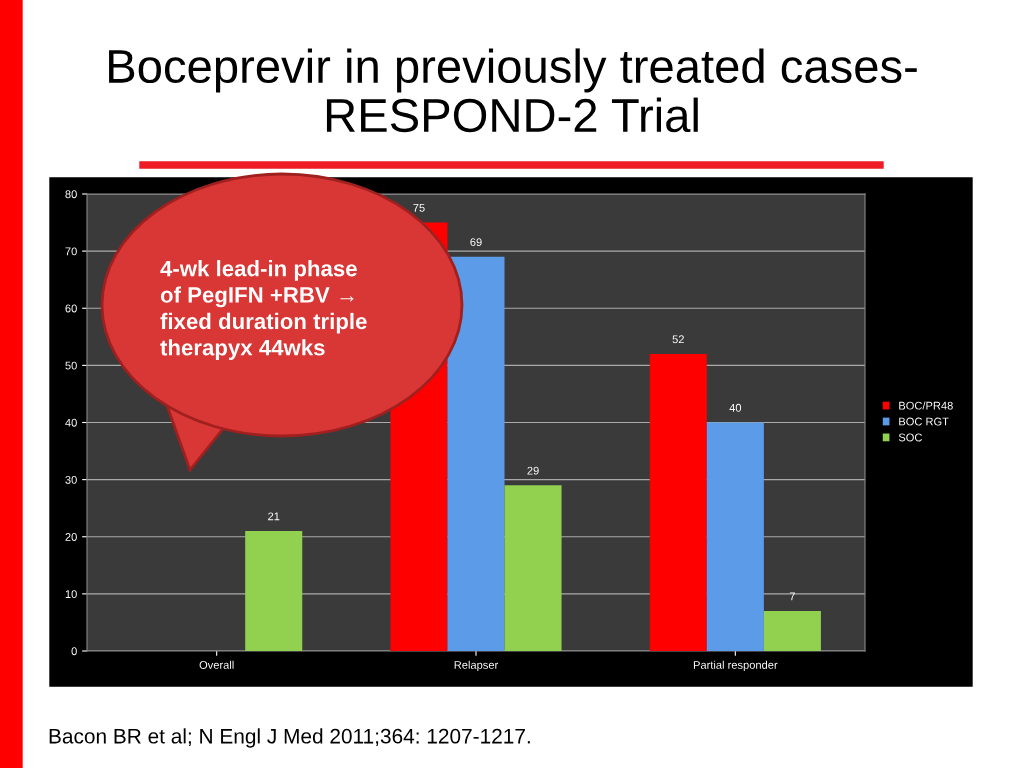  I want to click on data-label: 40, so click(735, 407).